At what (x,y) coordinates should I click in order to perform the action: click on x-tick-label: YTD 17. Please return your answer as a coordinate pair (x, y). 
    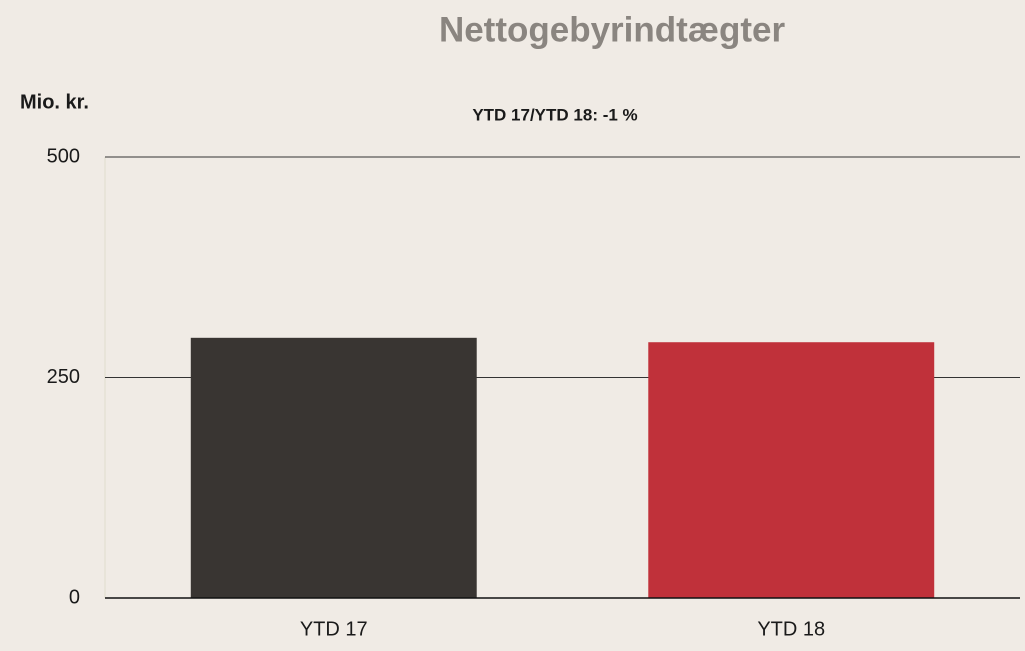
    Looking at the image, I should click on (334, 629).